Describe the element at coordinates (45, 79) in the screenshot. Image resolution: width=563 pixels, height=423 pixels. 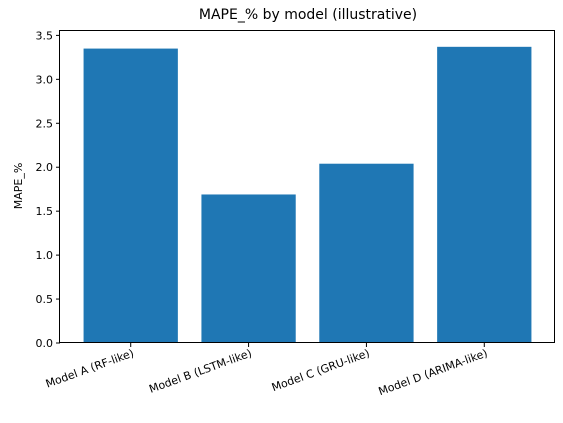
I see `y-tick-label: 3.0` at that location.